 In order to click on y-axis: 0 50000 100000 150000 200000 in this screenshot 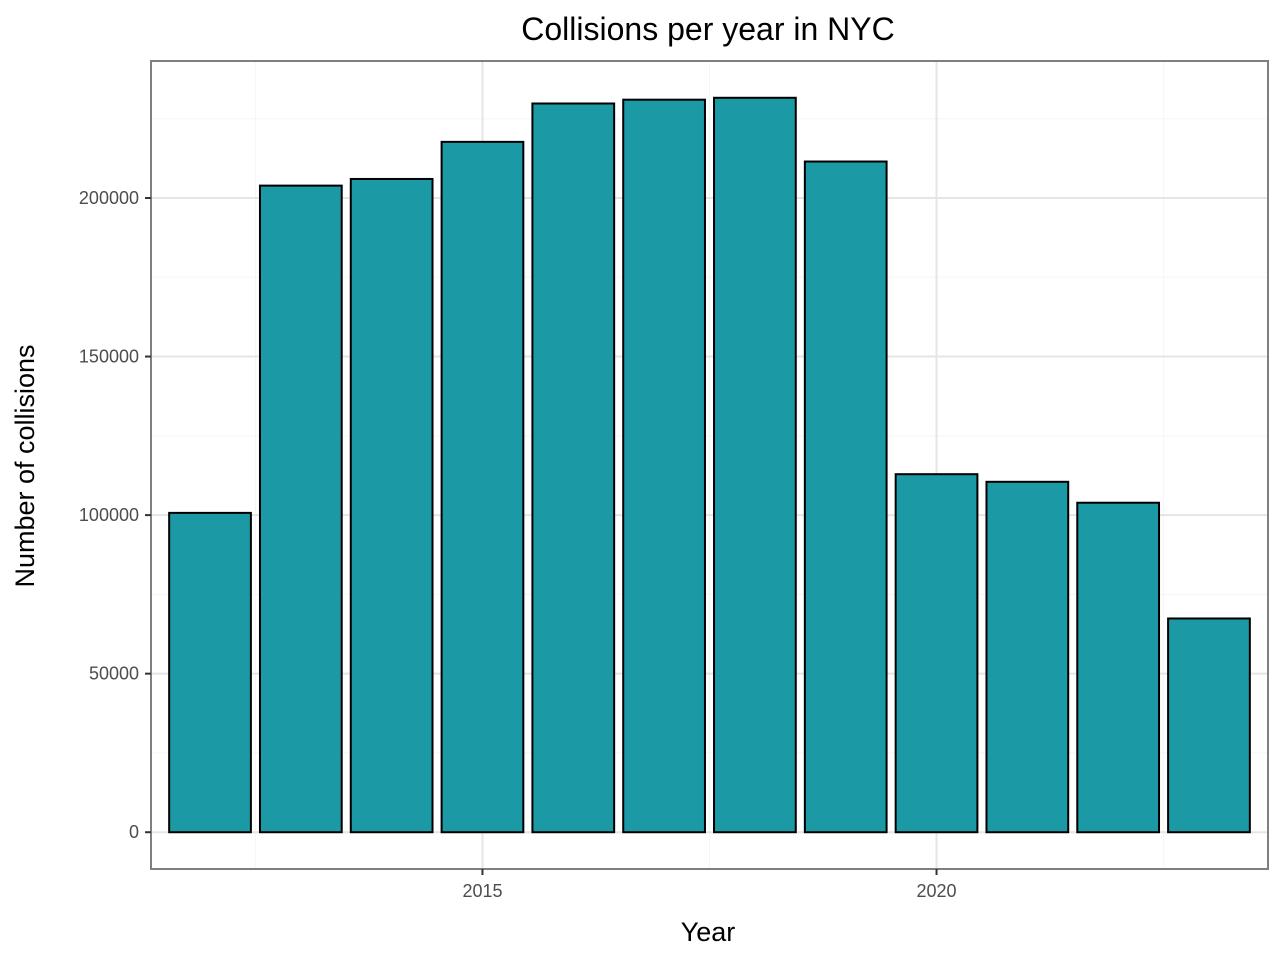, I will do `click(115, 515)`.